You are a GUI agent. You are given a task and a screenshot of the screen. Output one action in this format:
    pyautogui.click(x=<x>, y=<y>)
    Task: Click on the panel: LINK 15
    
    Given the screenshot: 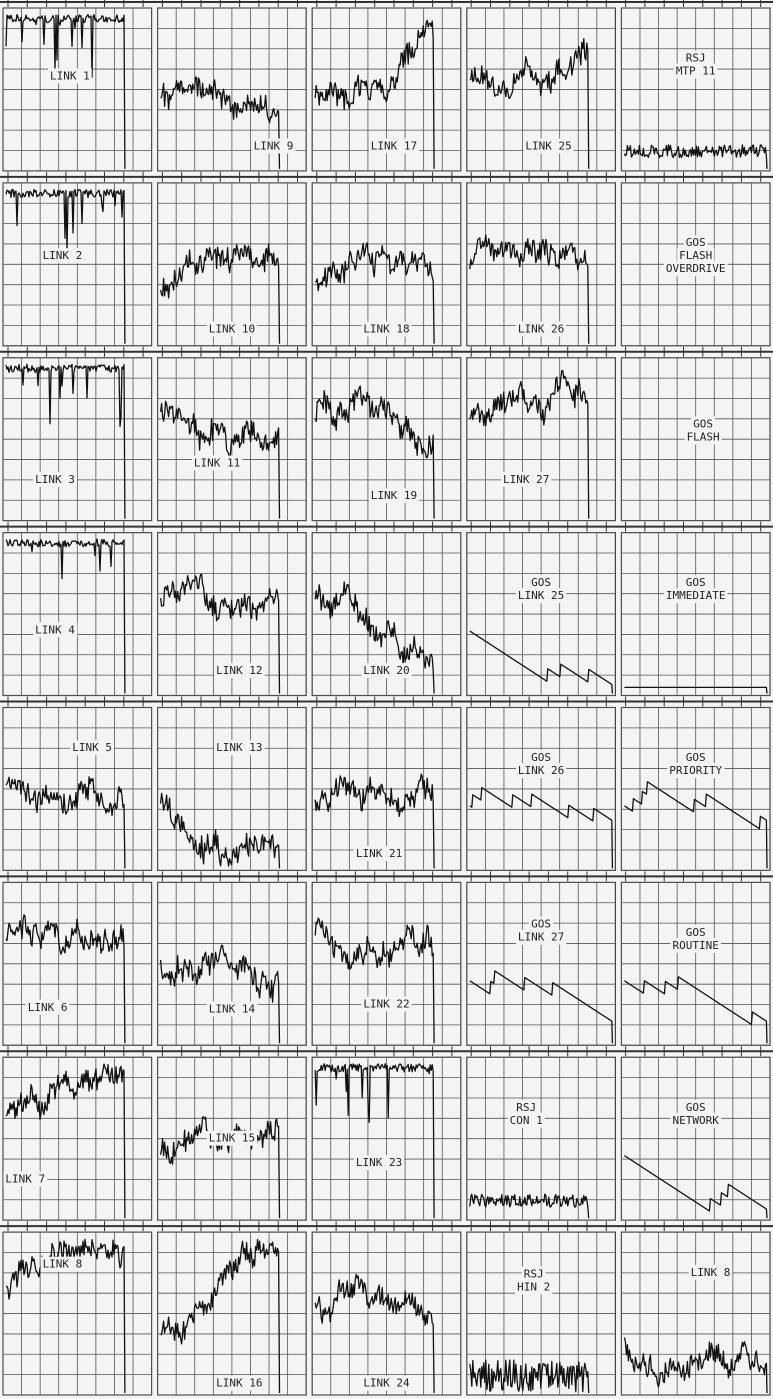 What is the action you would take?
    pyautogui.click(x=232, y=1138)
    